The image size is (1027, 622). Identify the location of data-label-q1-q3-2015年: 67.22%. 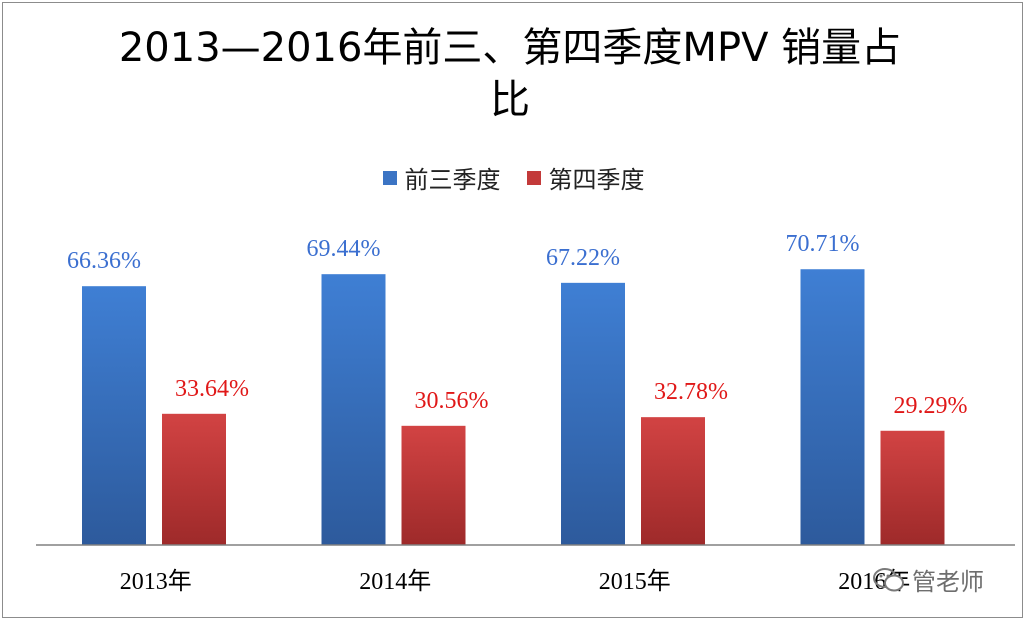
(583, 258).